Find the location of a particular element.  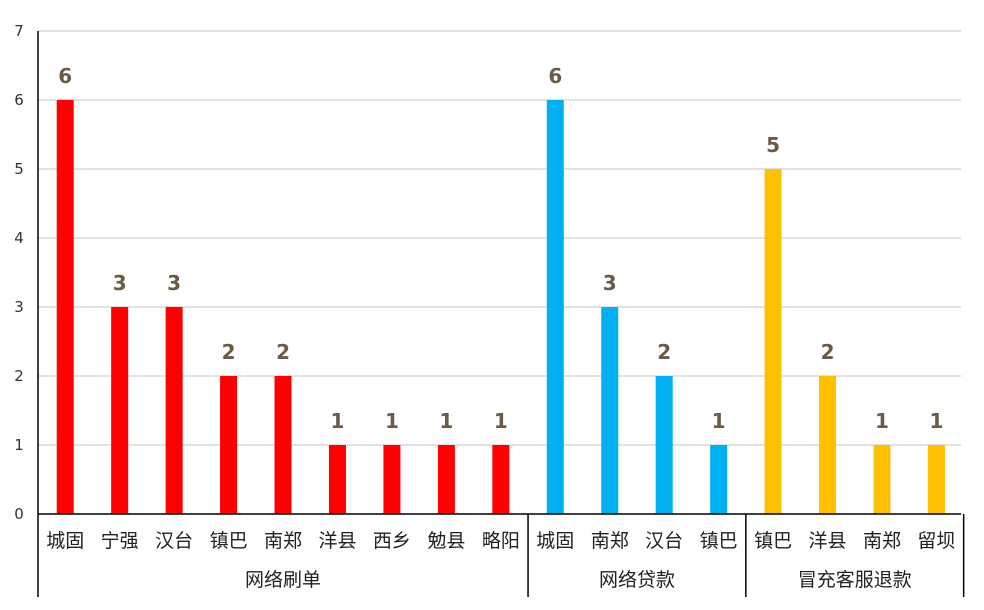

x-axis-groups: 网络刷单 网络贷款 冒充客服退款 is located at coordinates (578, 580).